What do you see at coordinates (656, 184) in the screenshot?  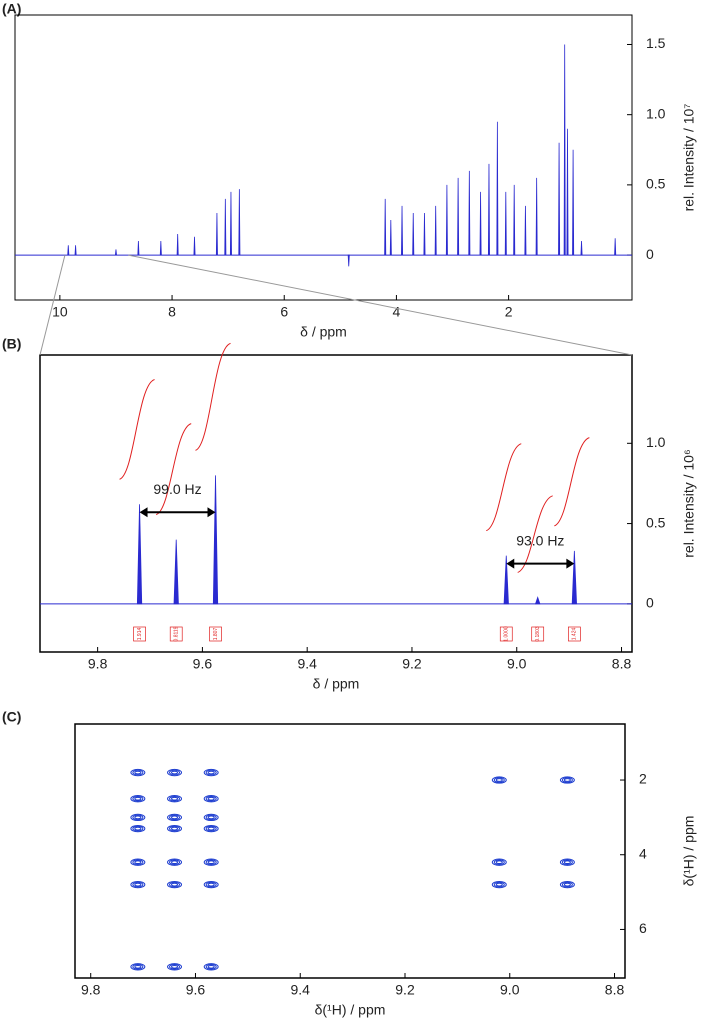 I see `y-tick-label: 0.5` at bounding box center [656, 184].